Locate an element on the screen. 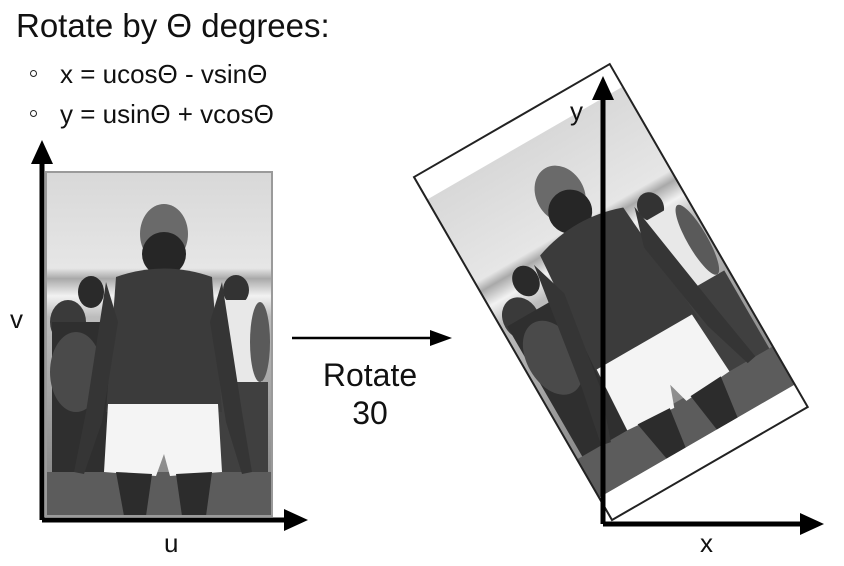 The height and width of the screenshot is (566, 844). rotate-caption-line2: 30 is located at coordinates (370, 413).